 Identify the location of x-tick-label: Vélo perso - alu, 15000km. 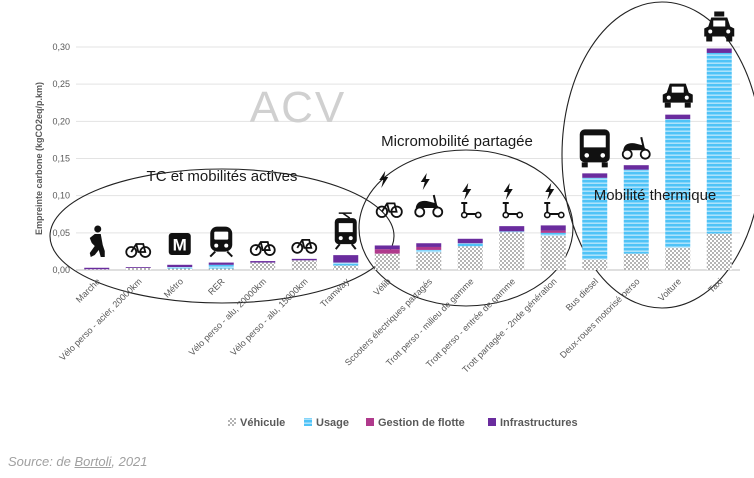
(268, 316).